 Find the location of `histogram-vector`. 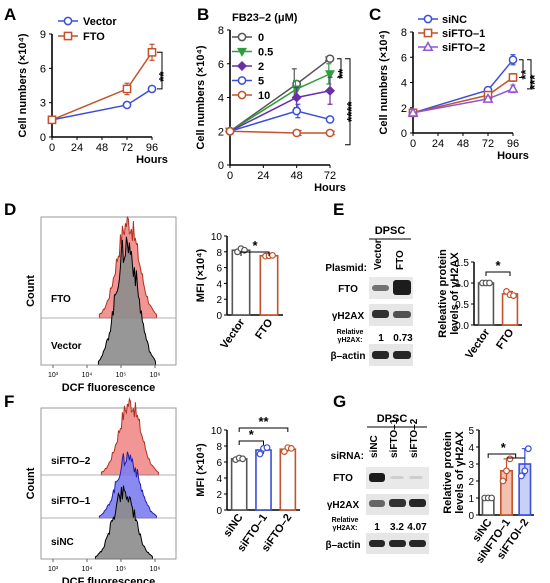

histogram-vector is located at coordinates (127, 301).